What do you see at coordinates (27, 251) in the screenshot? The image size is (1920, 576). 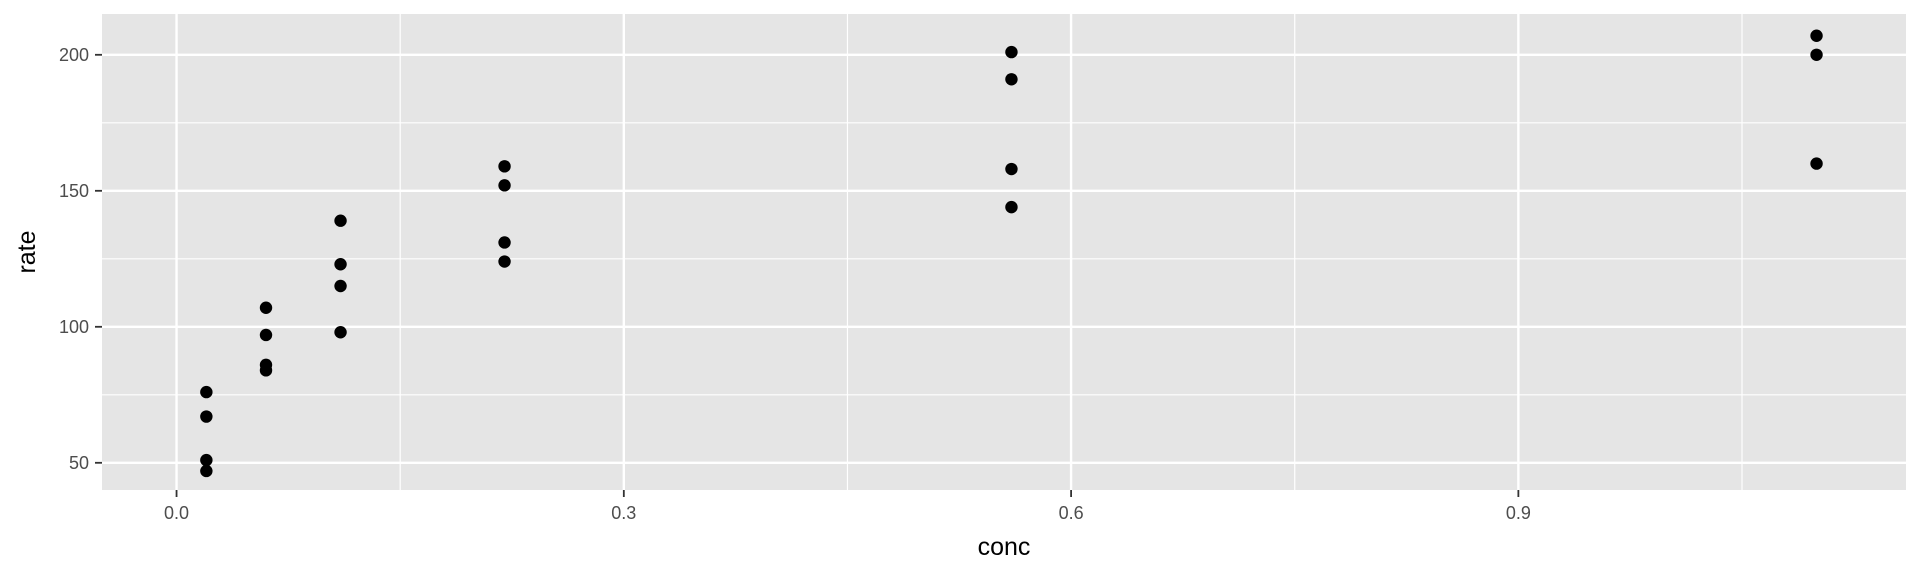 I see `y-axis-title: rate` at bounding box center [27, 251].